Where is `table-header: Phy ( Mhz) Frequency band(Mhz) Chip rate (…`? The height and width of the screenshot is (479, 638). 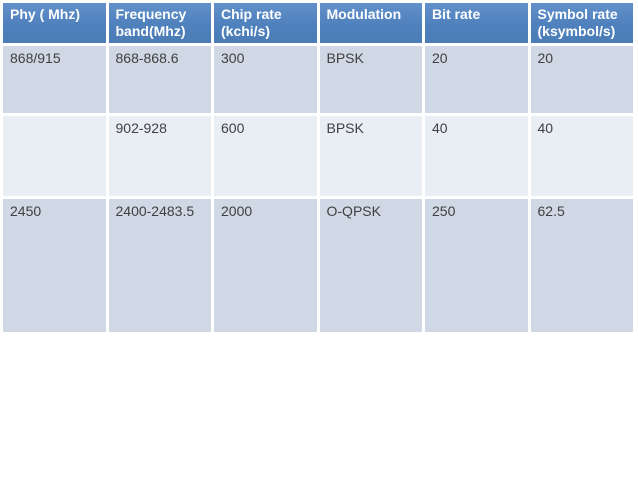
table-header: Phy ( Mhz) Frequency band(Mhz) Chip rate (… is located at coordinates (318, 23).